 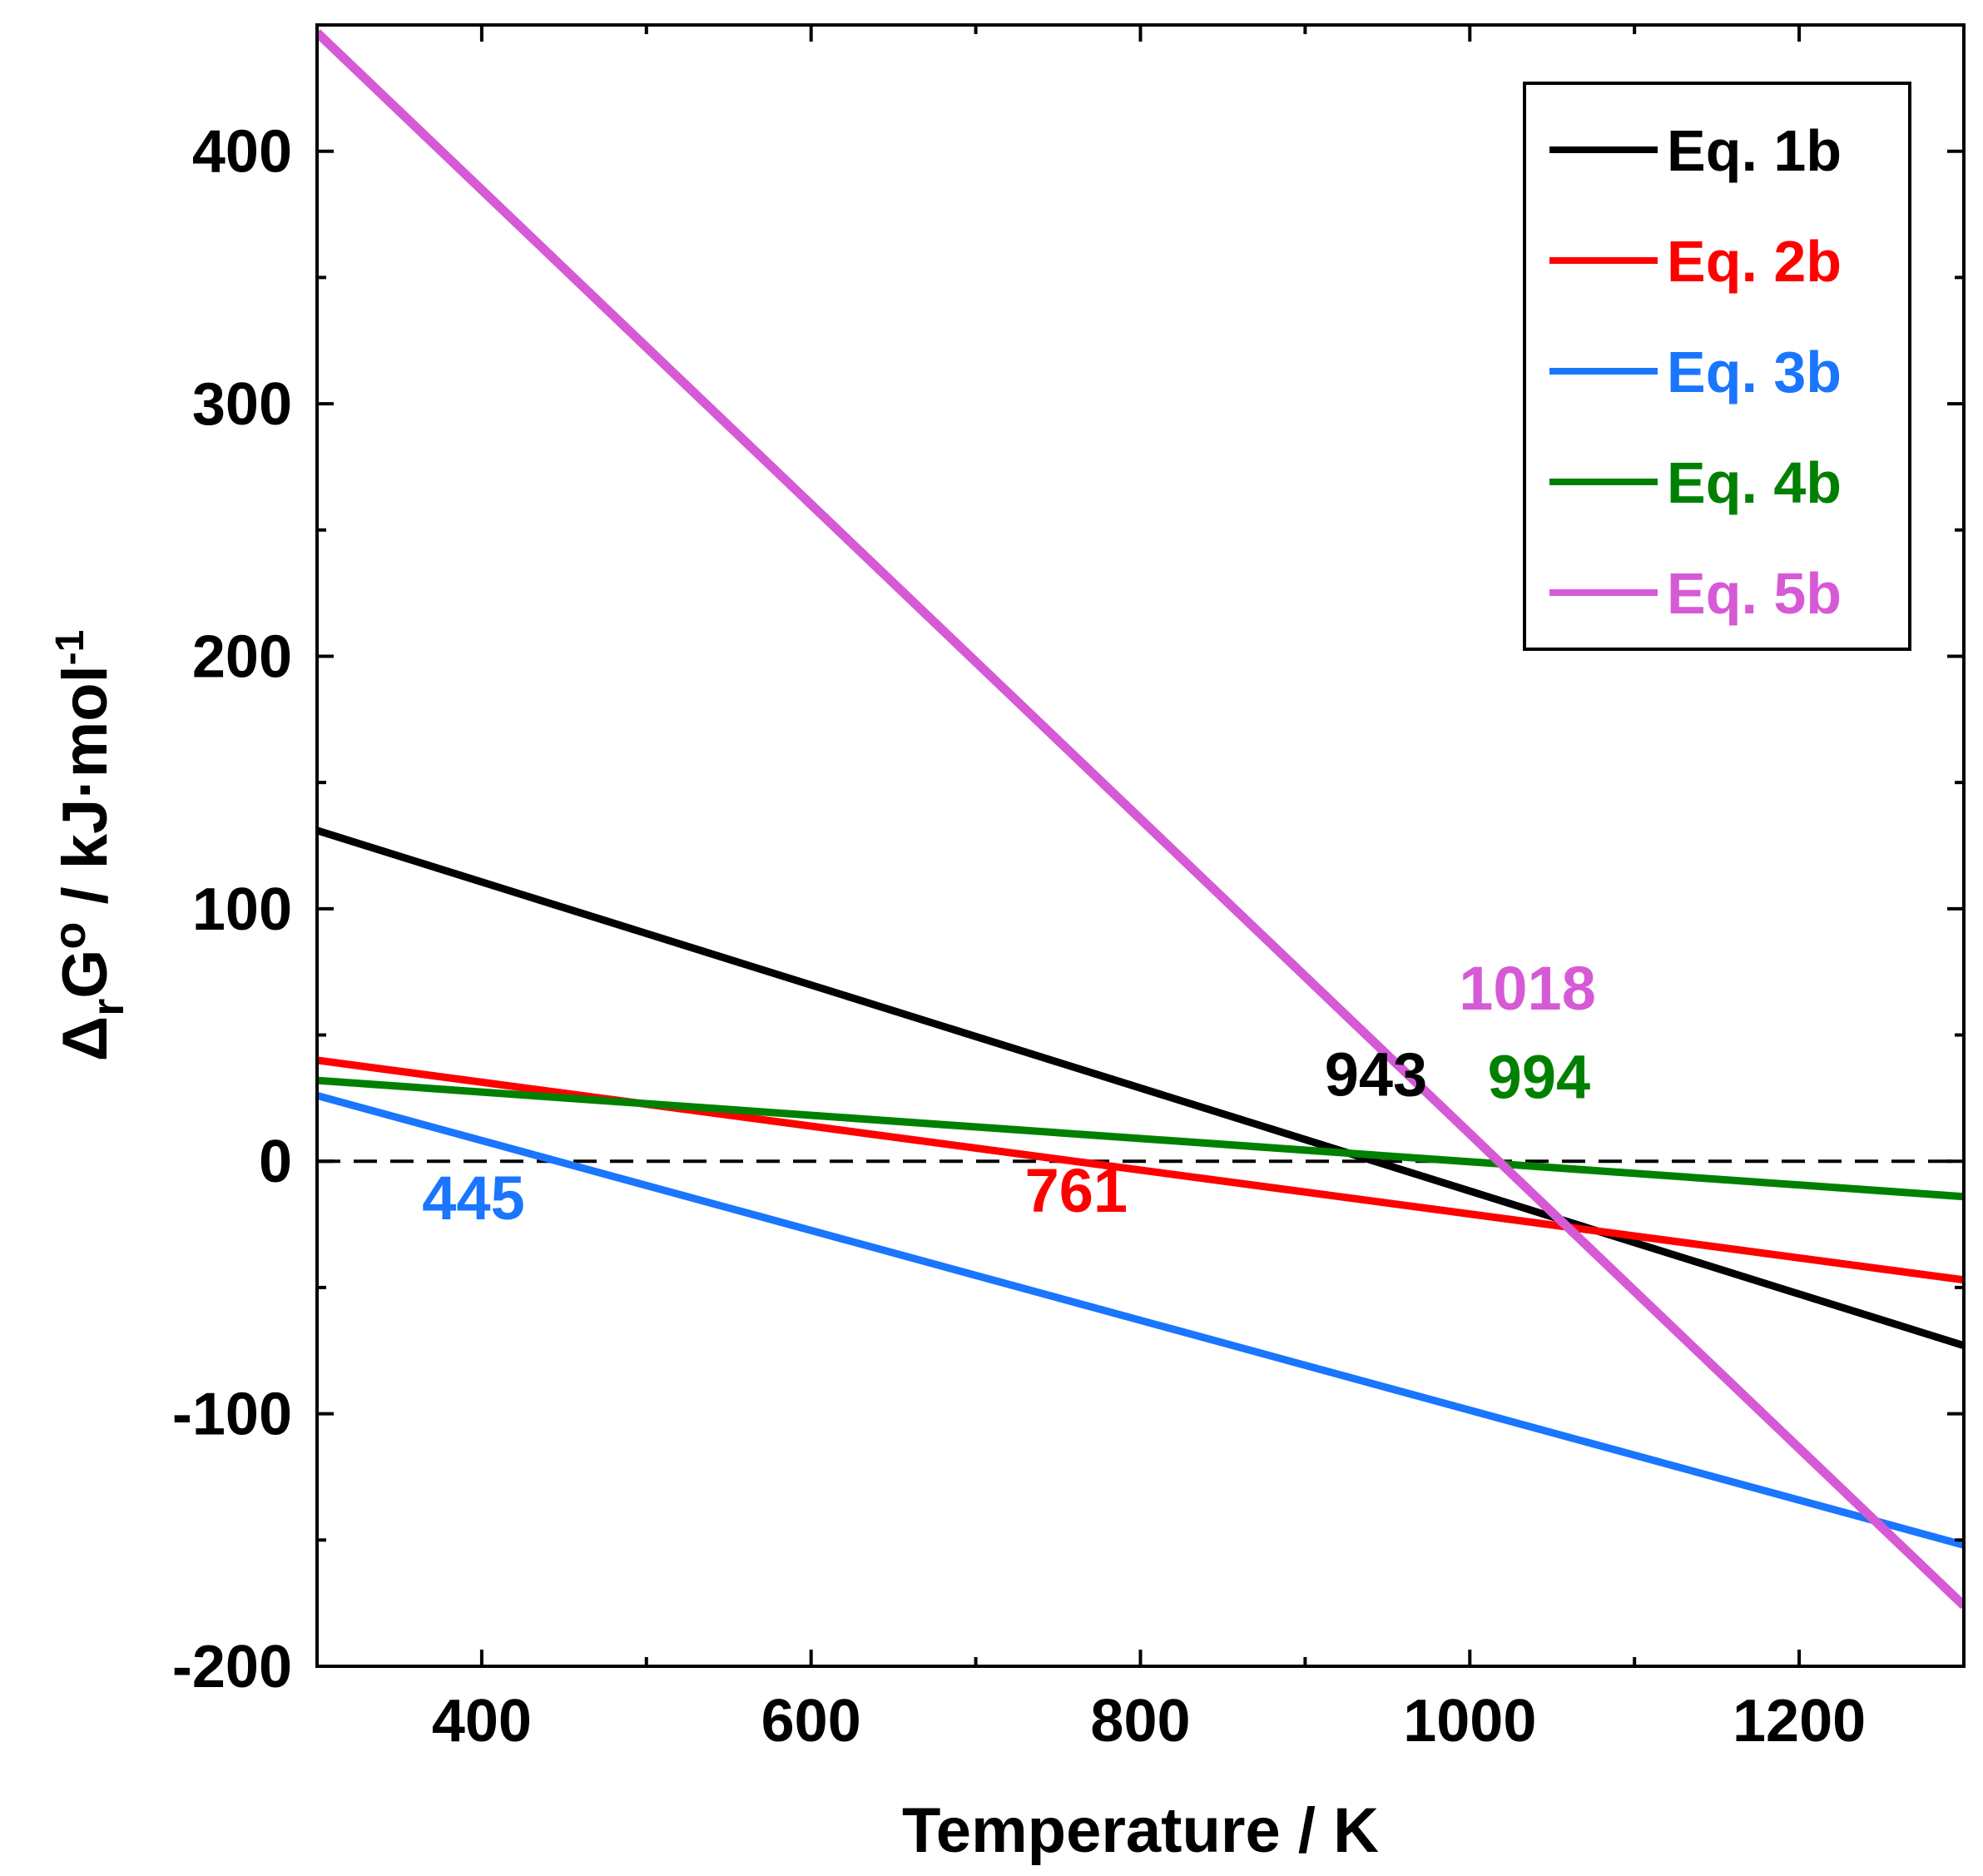 I want to click on legend-label: Eq. 5b, so click(x=1755, y=593).